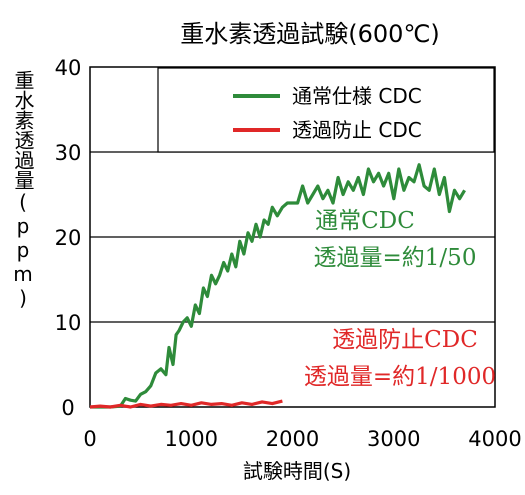 The height and width of the screenshot is (495, 525). I want to click on y-axis-label: 重水素透過量(ppm), so click(23, 190).